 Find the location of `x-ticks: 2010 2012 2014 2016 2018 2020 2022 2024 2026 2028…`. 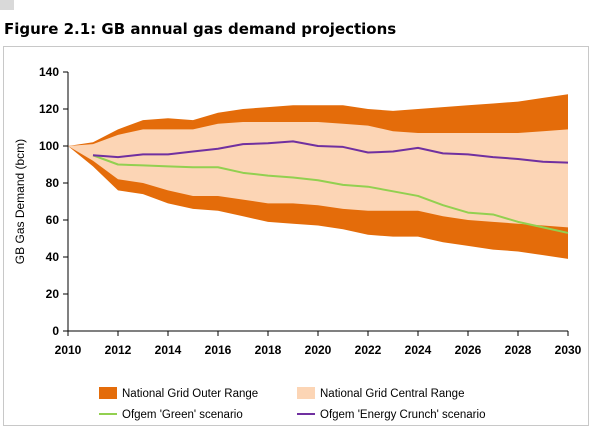

x-ticks: 2010 2012 2014 2016 2018 2020 2022 2024 2026 2028… is located at coordinates (318, 344).